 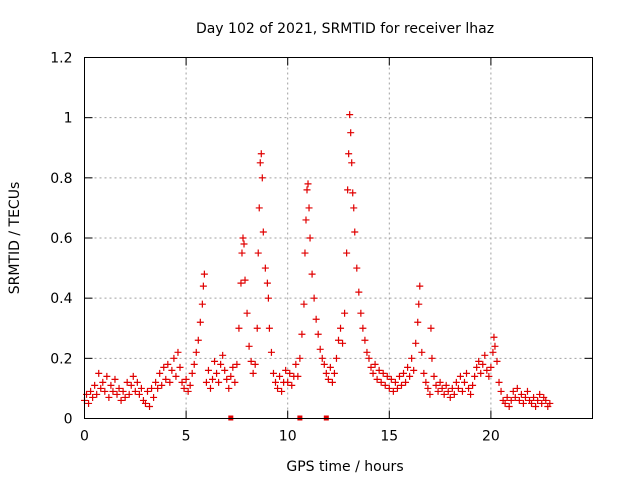 I want to click on y-axis-title: SRMTID / TECUs, so click(x=15, y=238).